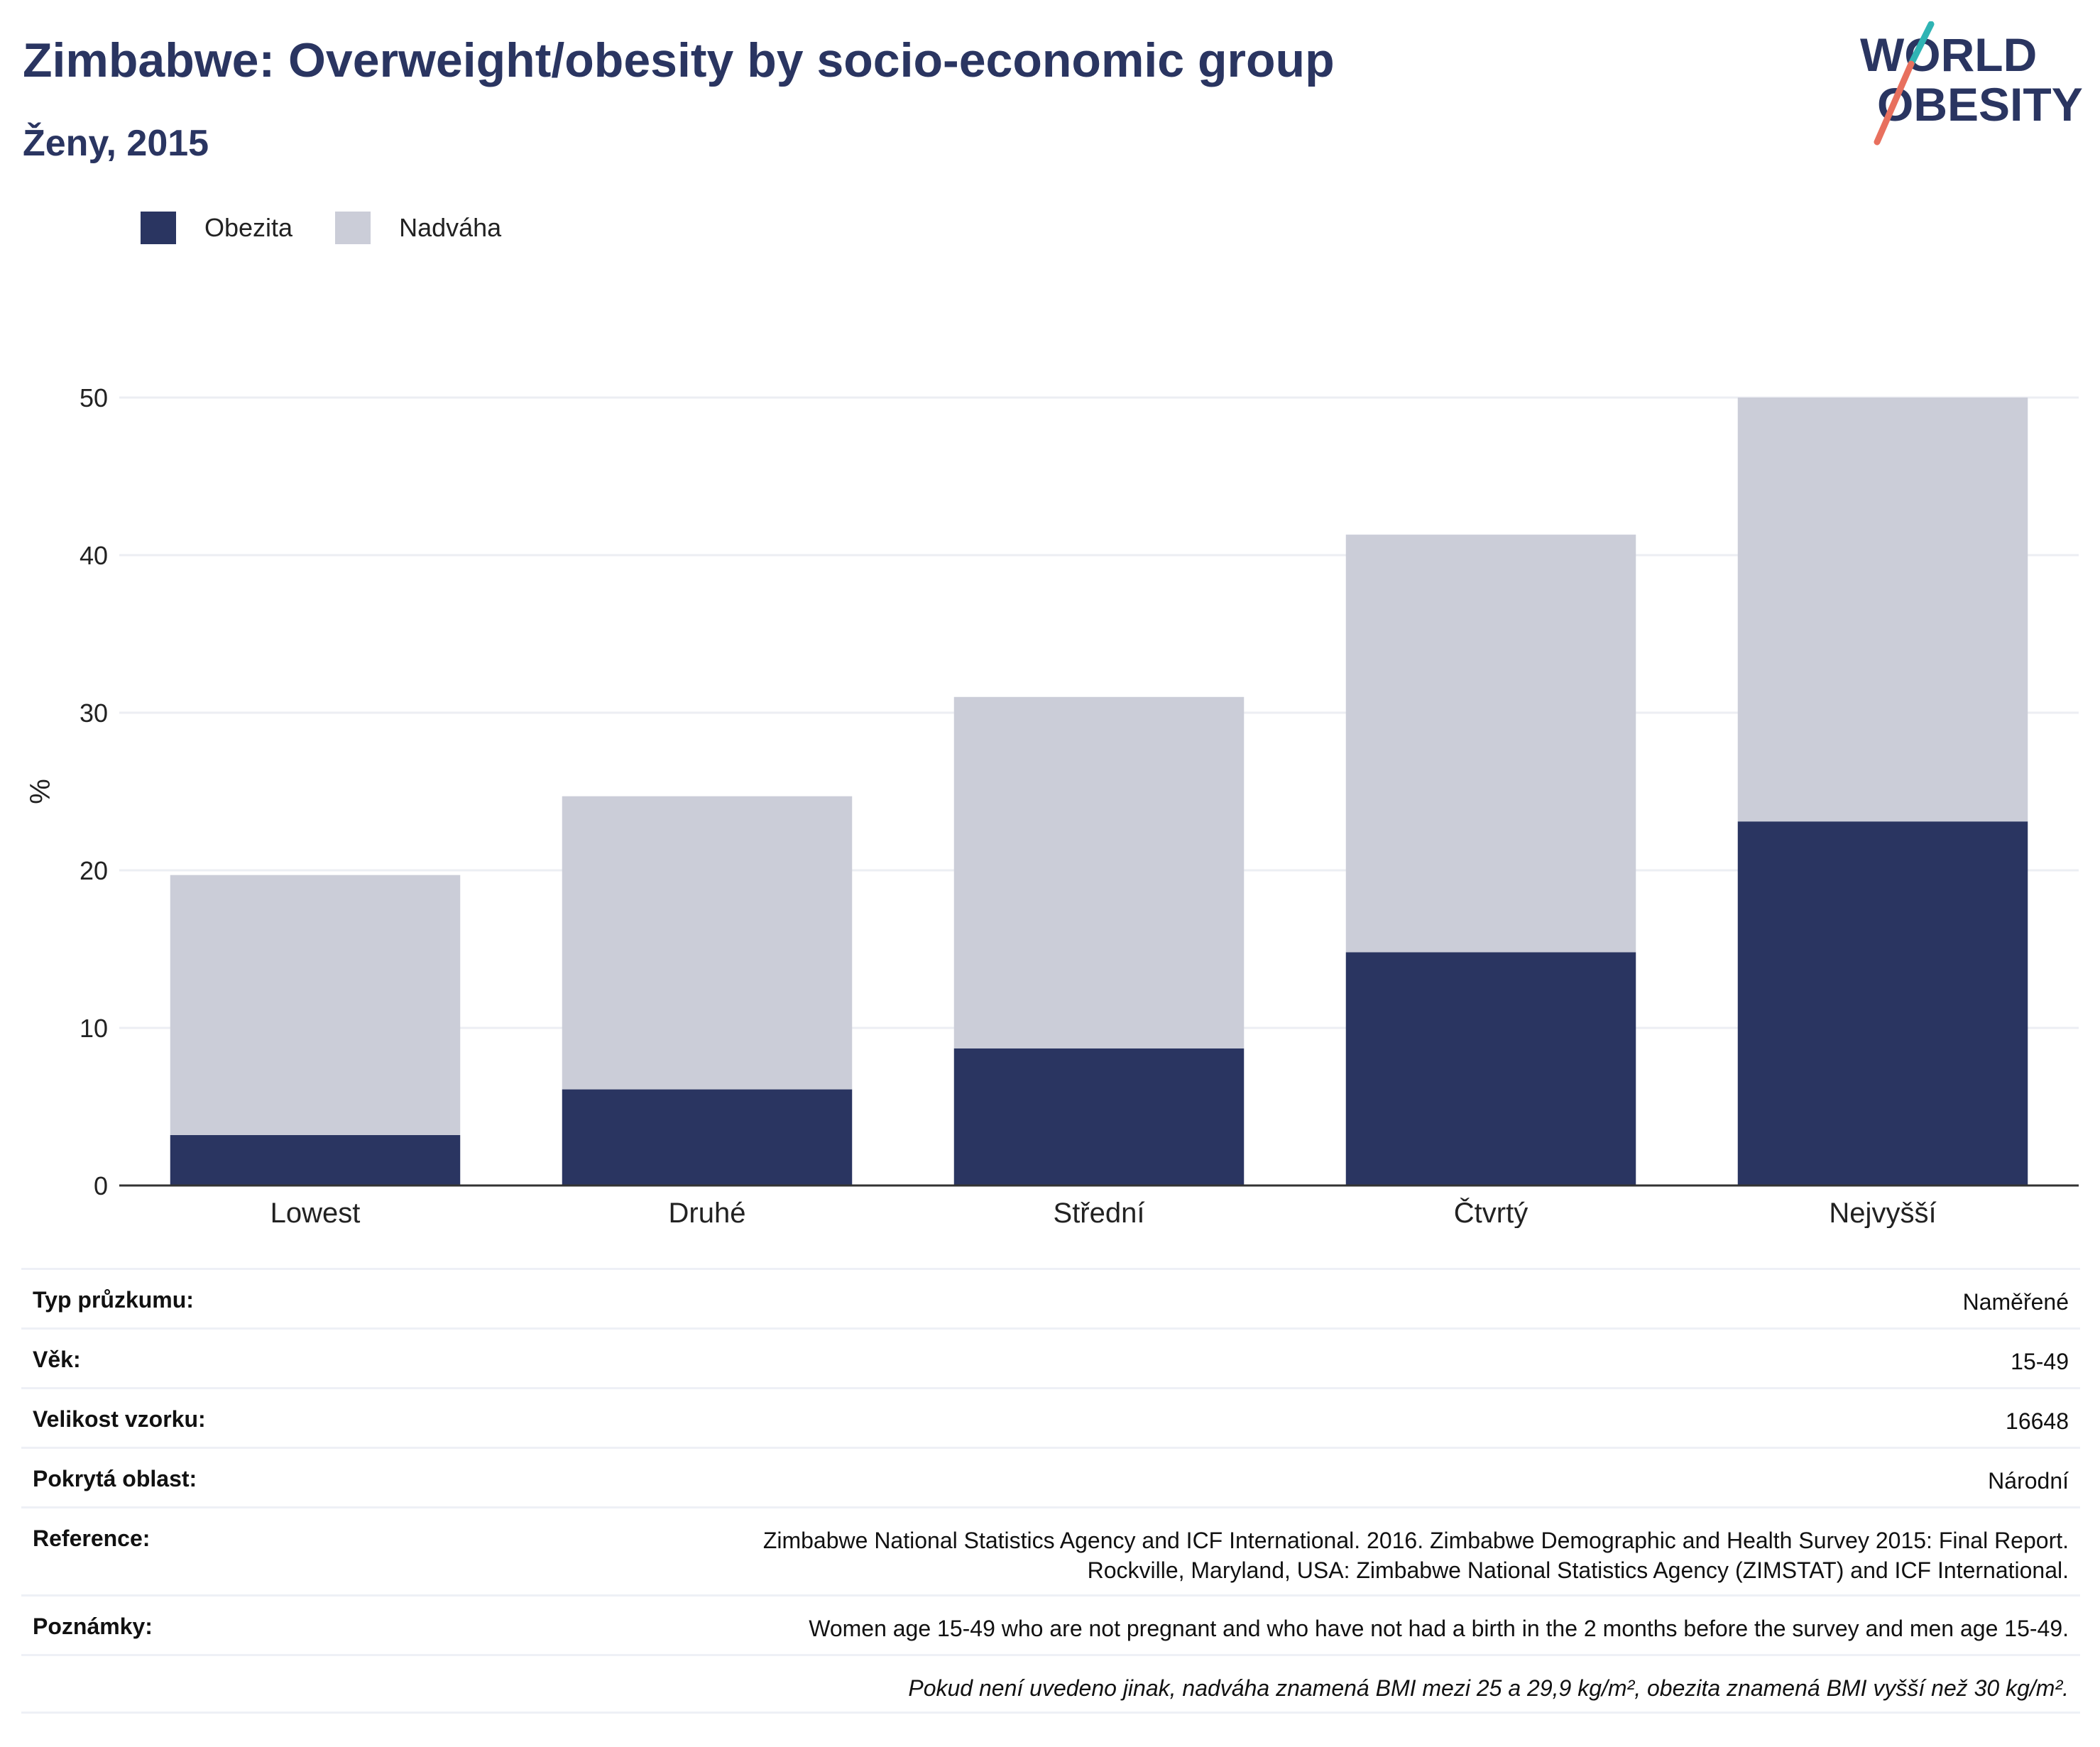 This screenshot has height=1747, width=2100. I want to click on info-label: Typ průzkumu:, so click(113, 1300).